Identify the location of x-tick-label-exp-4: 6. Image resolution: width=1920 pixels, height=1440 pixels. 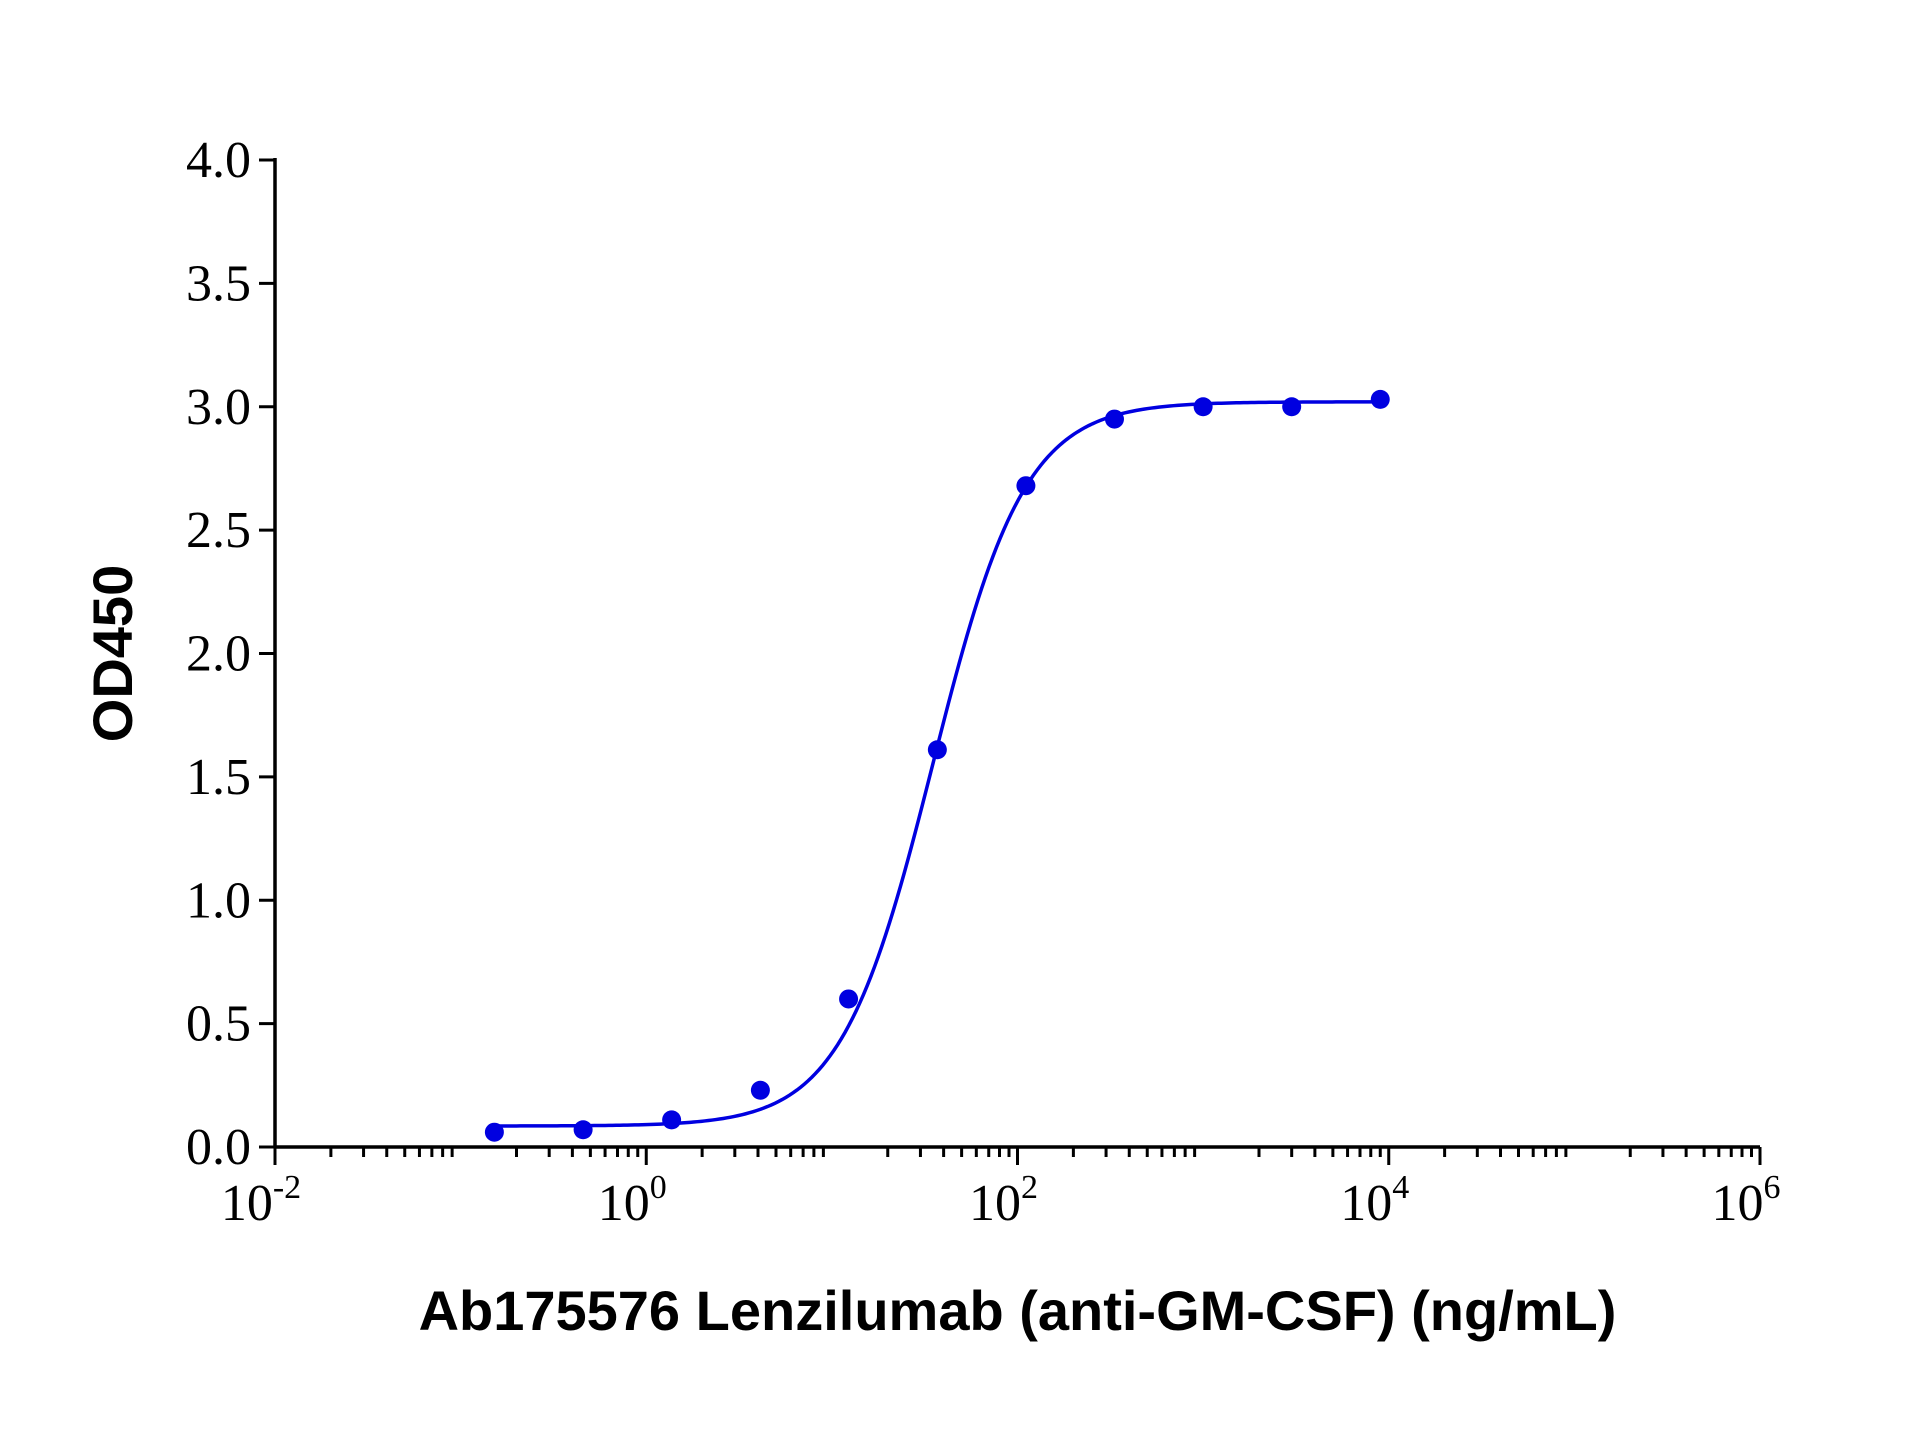
(1772, 1187).